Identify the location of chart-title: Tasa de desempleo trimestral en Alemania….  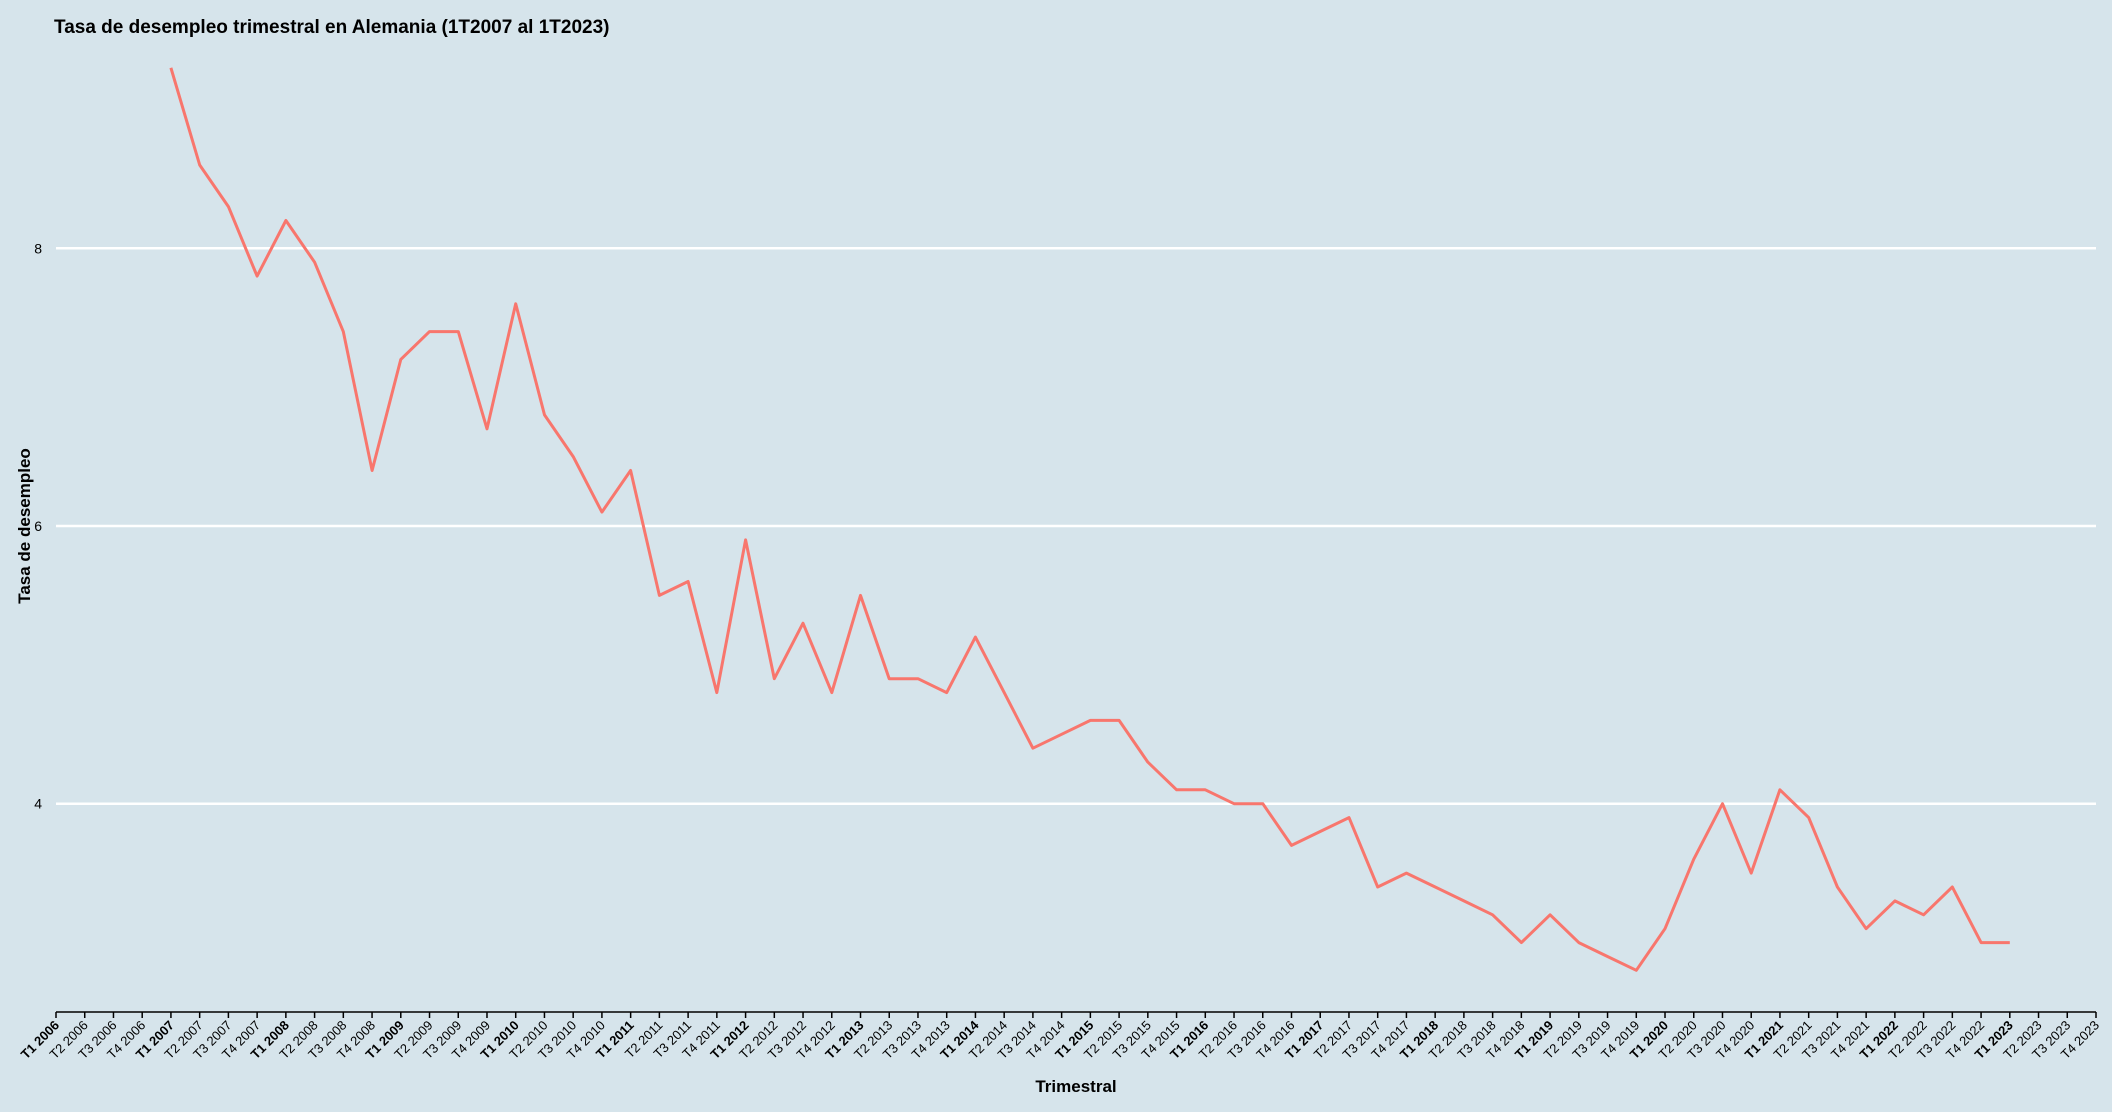
(331, 27).